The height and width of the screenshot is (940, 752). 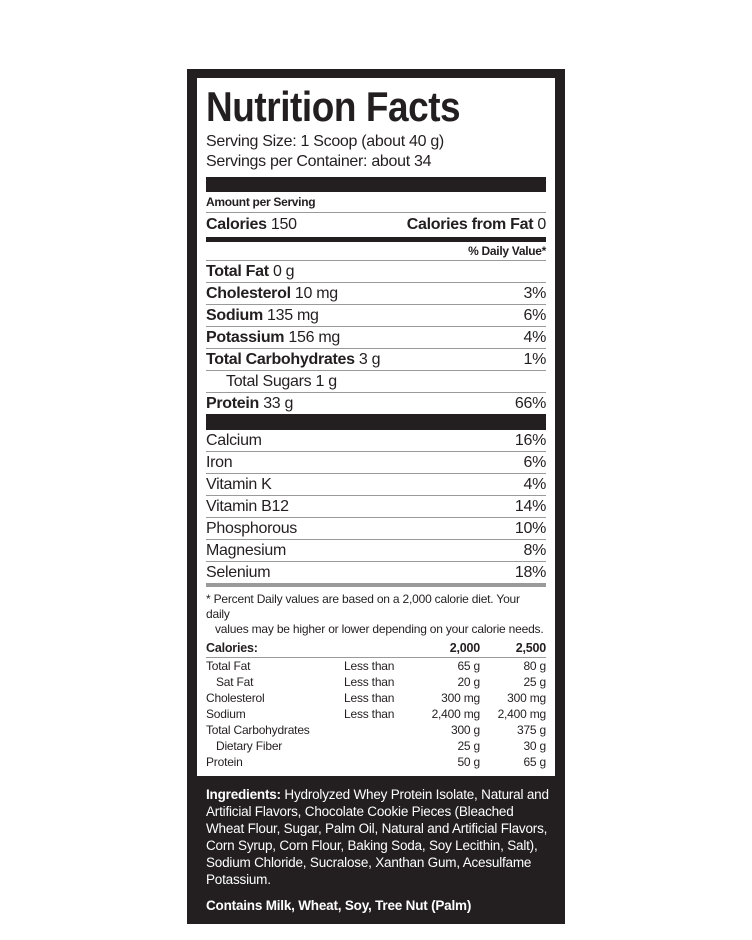 I want to click on table-row: Protein 50 g 65 g, so click(x=376, y=762).